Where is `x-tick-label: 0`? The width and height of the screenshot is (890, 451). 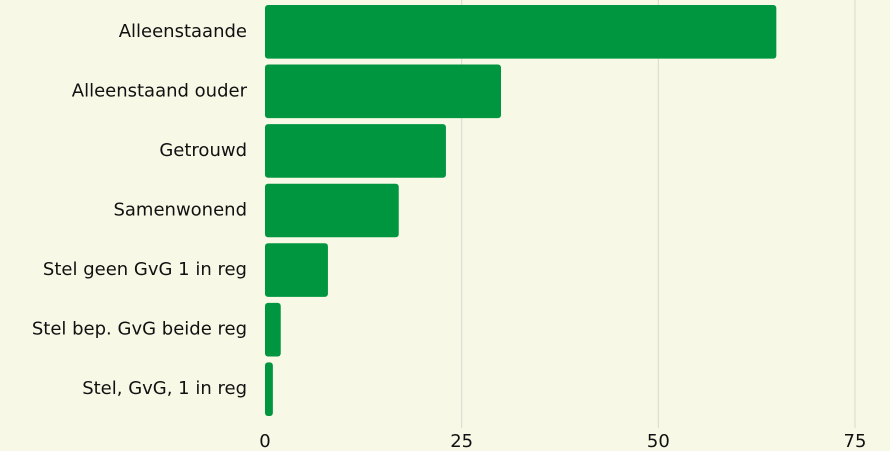
x-tick-label: 0 is located at coordinates (264, 441).